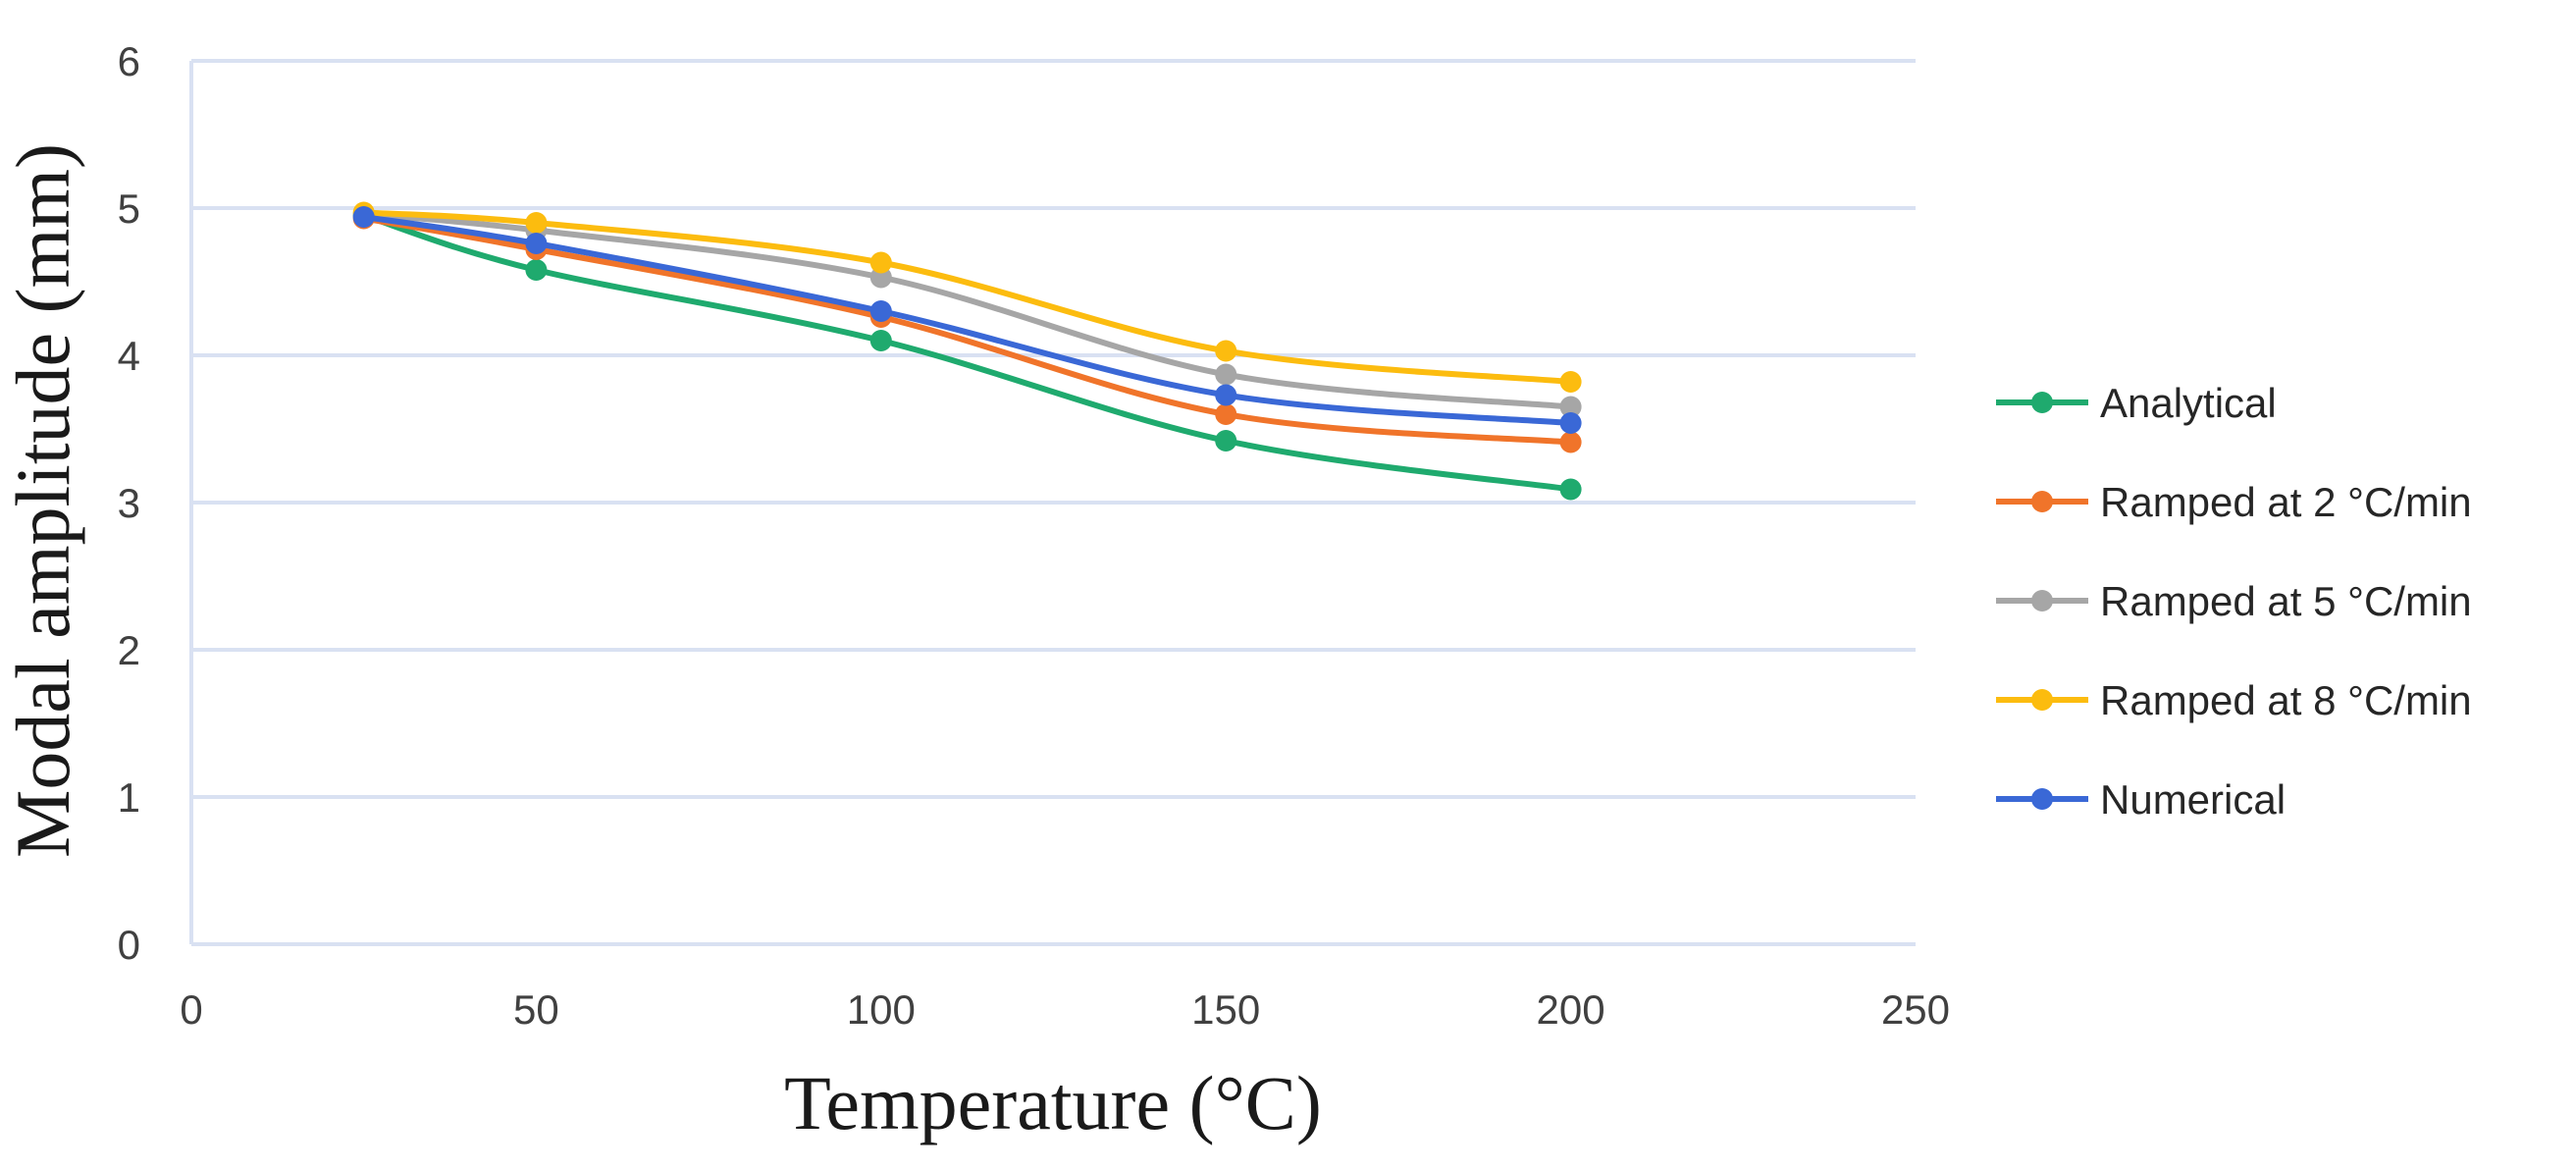 This screenshot has height=1170, width=2576. I want to click on y-tick-label: 0, so click(129, 945).